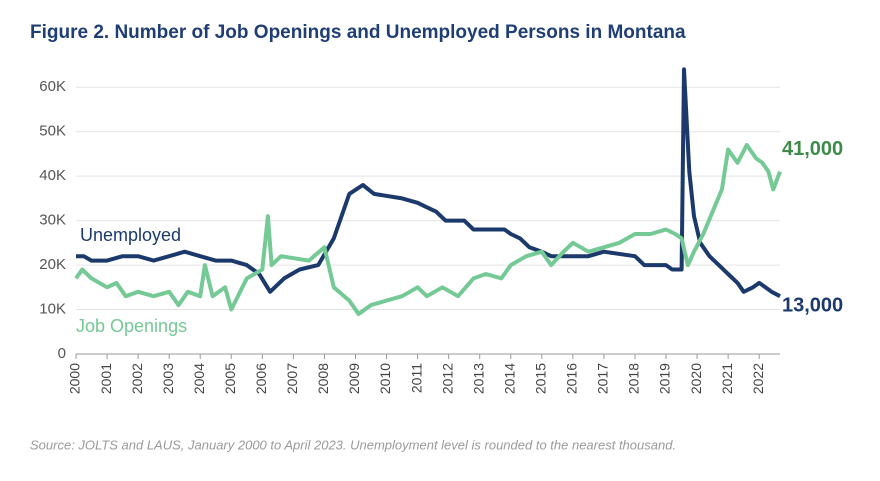 This screenshot has height=481, width=880. I want to click on x-tick-label: 2003, so click(168, 378).